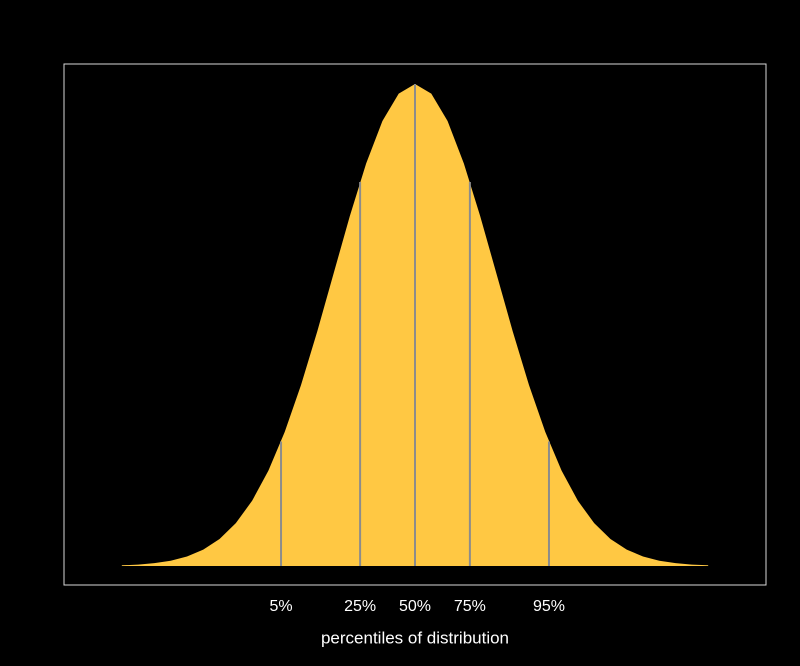  What do you see at coordinates (470, 606) in the screenshot?
I see `x-tick-label: 75%` at bounding box center [470, 606].